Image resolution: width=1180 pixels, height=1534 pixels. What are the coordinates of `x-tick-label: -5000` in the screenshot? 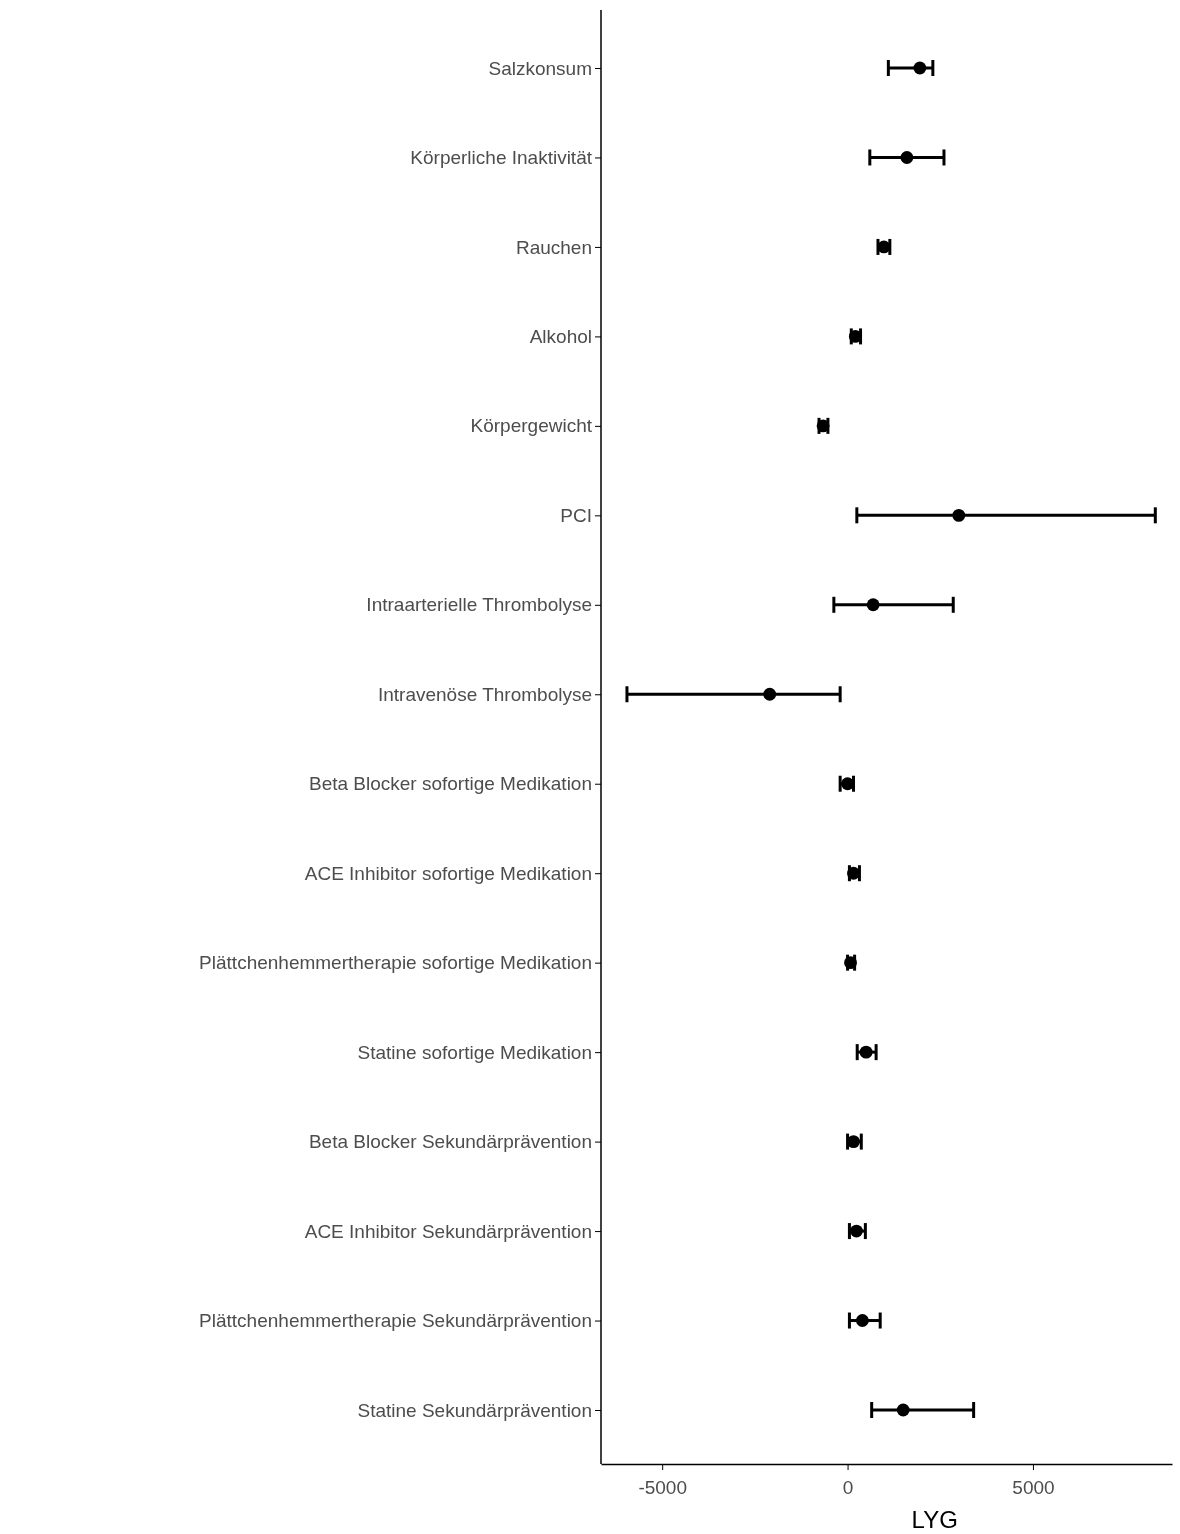 It's located at (662, 1487).